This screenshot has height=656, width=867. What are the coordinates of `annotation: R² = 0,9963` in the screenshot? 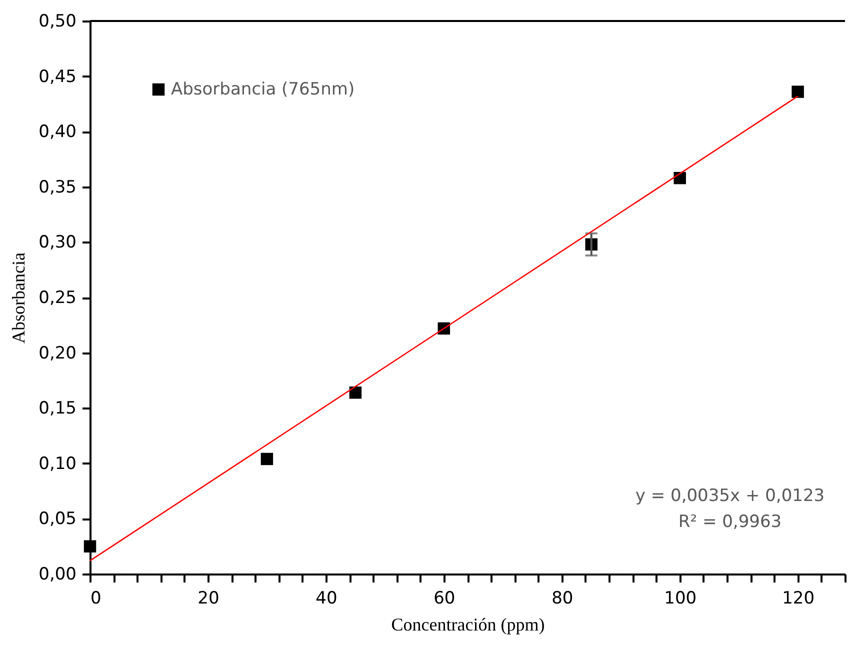 It's located at (730, 522).